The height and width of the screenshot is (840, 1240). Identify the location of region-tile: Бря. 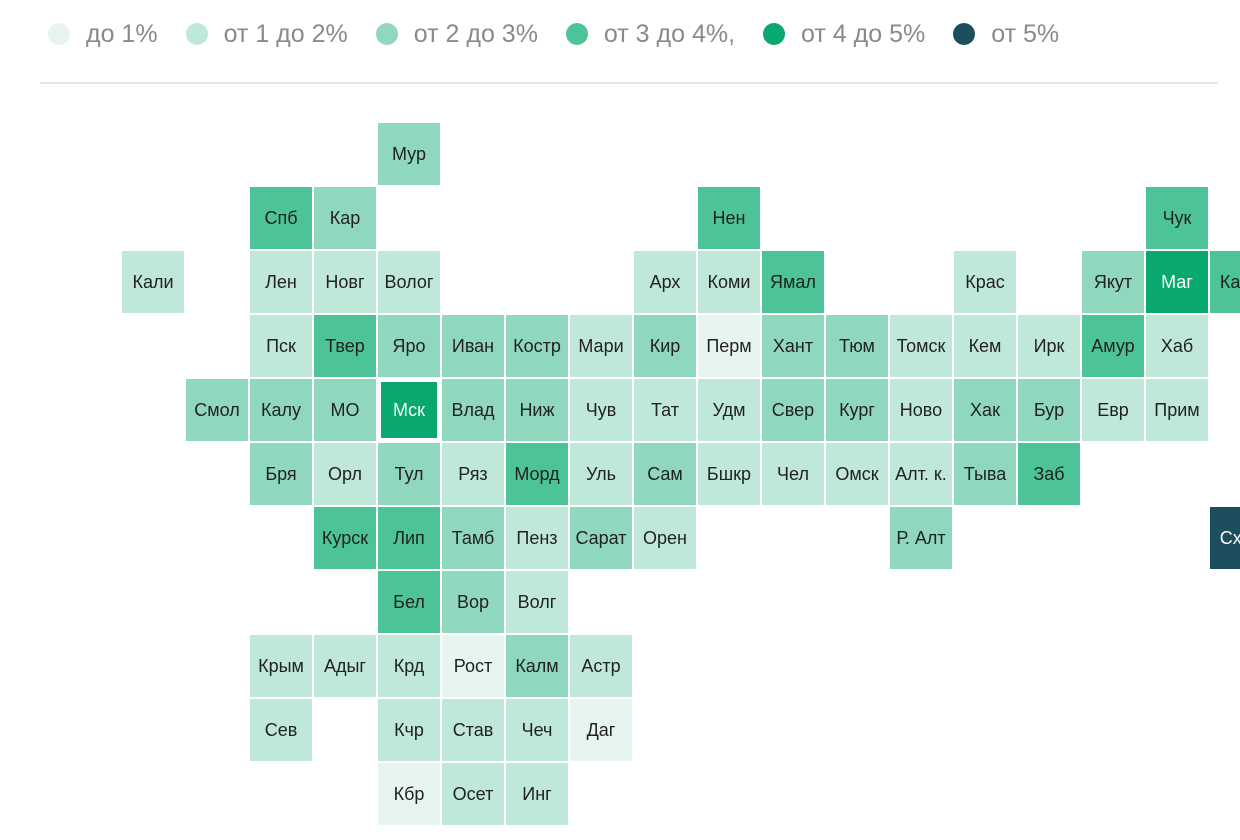
(281, 474).